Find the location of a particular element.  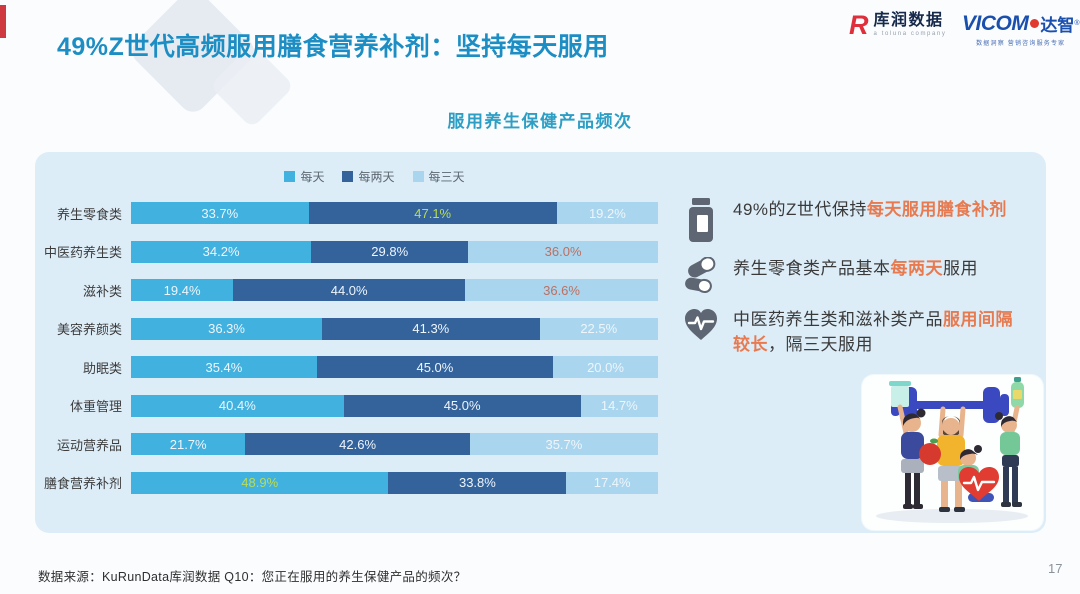

segment-value-label: 40.4% is located at coordinates (237, 405).